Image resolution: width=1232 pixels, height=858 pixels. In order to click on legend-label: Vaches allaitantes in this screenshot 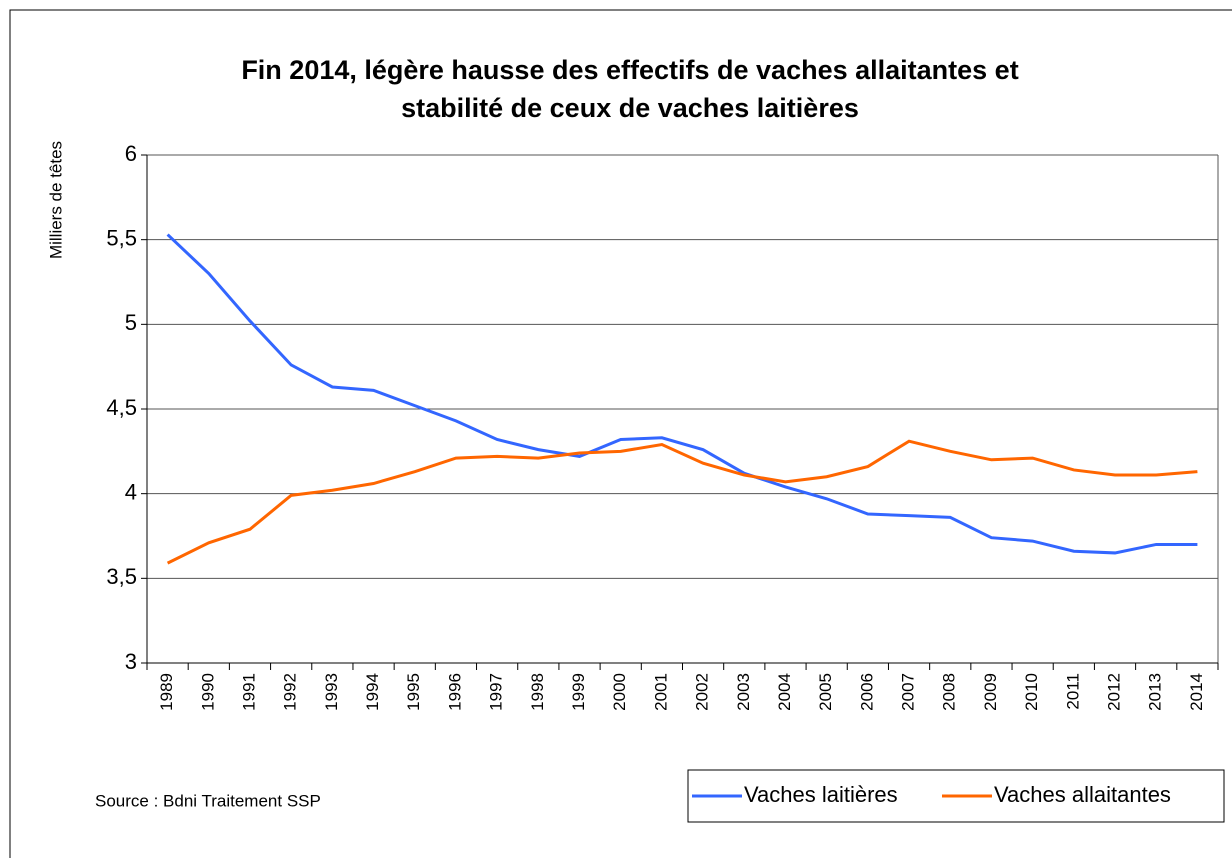, I will do `click(1082, 794)`.